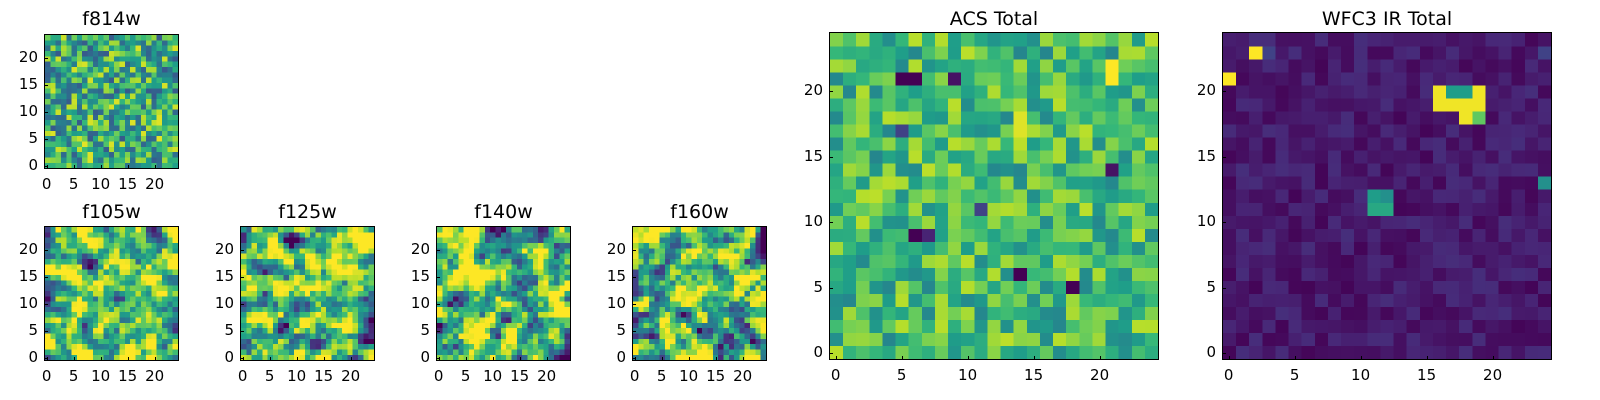  What do you see at coordinates (224, 303) in the screenshot?
I see `y-tick-label: 10` at bounding box center [224, 303].